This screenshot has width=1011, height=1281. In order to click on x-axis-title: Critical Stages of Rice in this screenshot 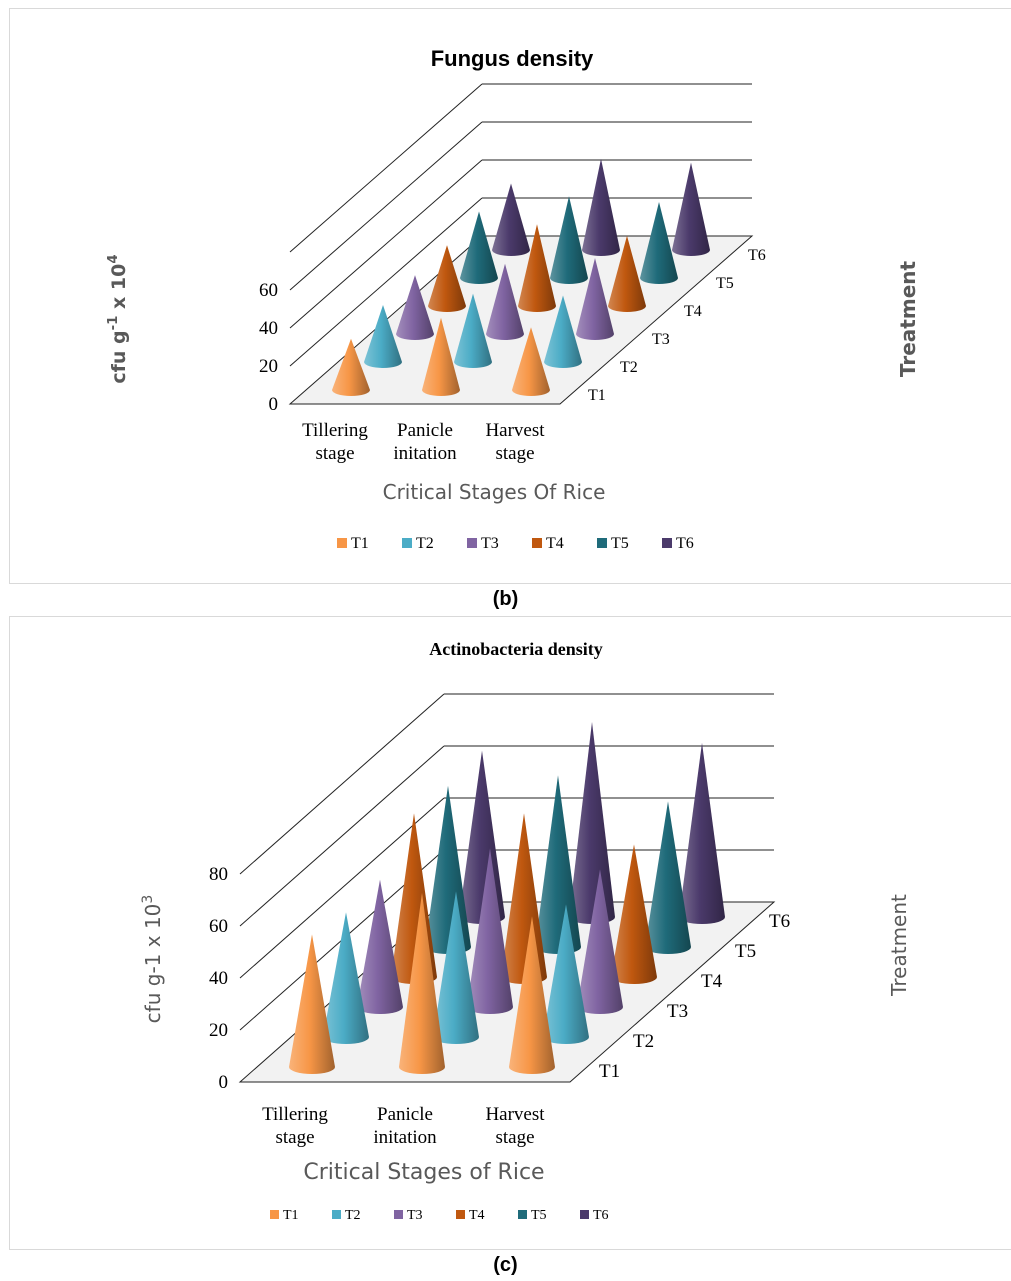, I will do `click(423, 1172)`.